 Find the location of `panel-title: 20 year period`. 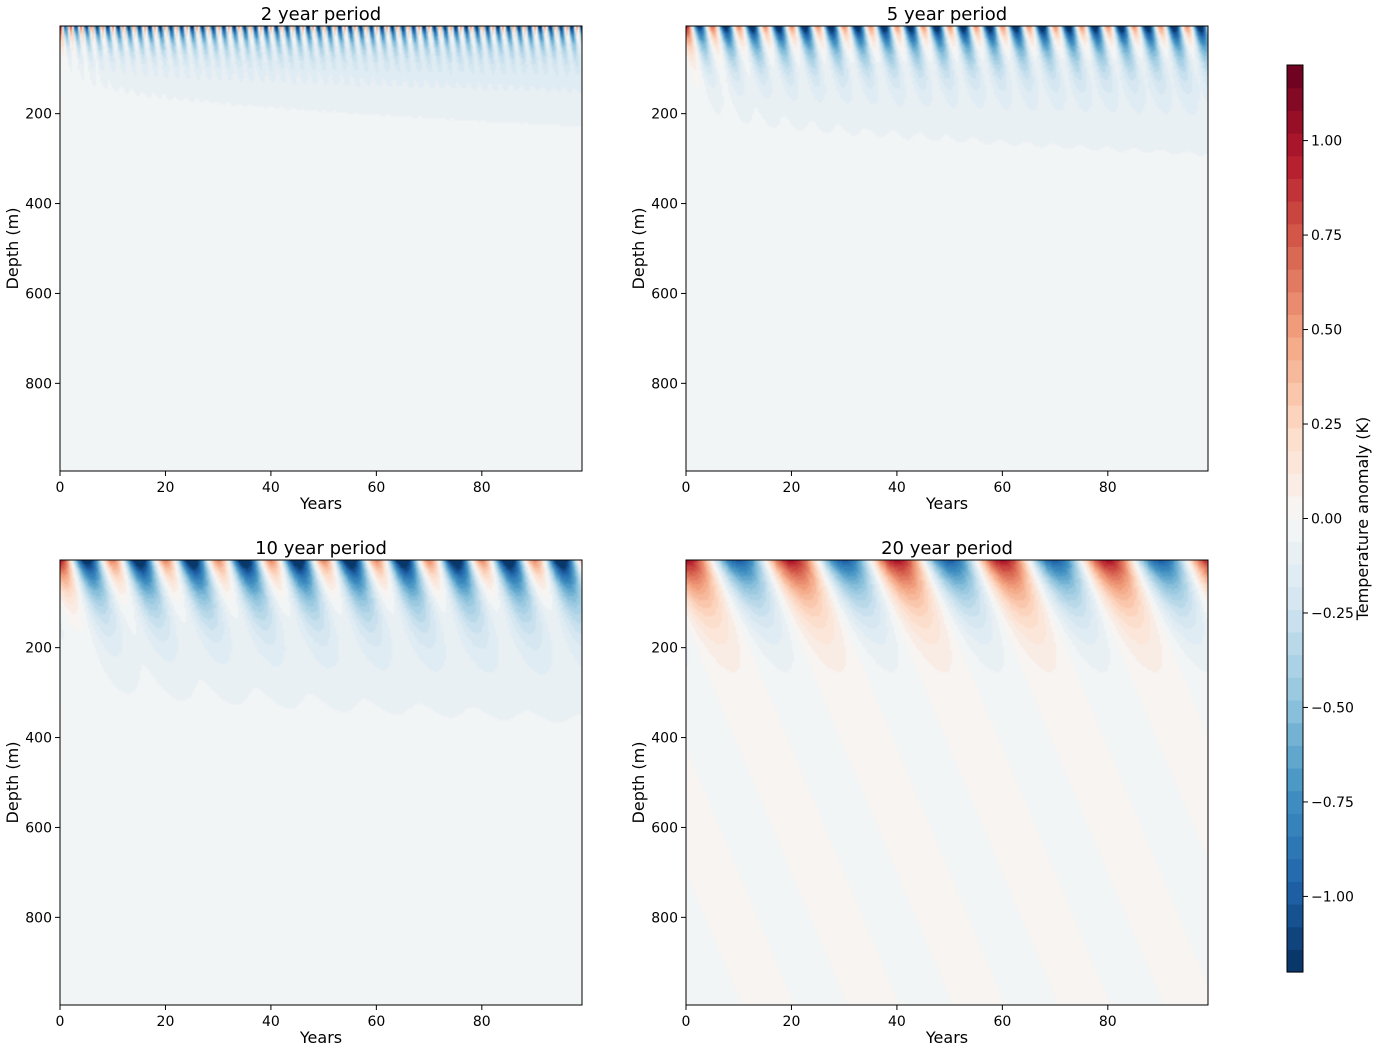

panel-title: 20 year period is located at coordinates (947, 548).